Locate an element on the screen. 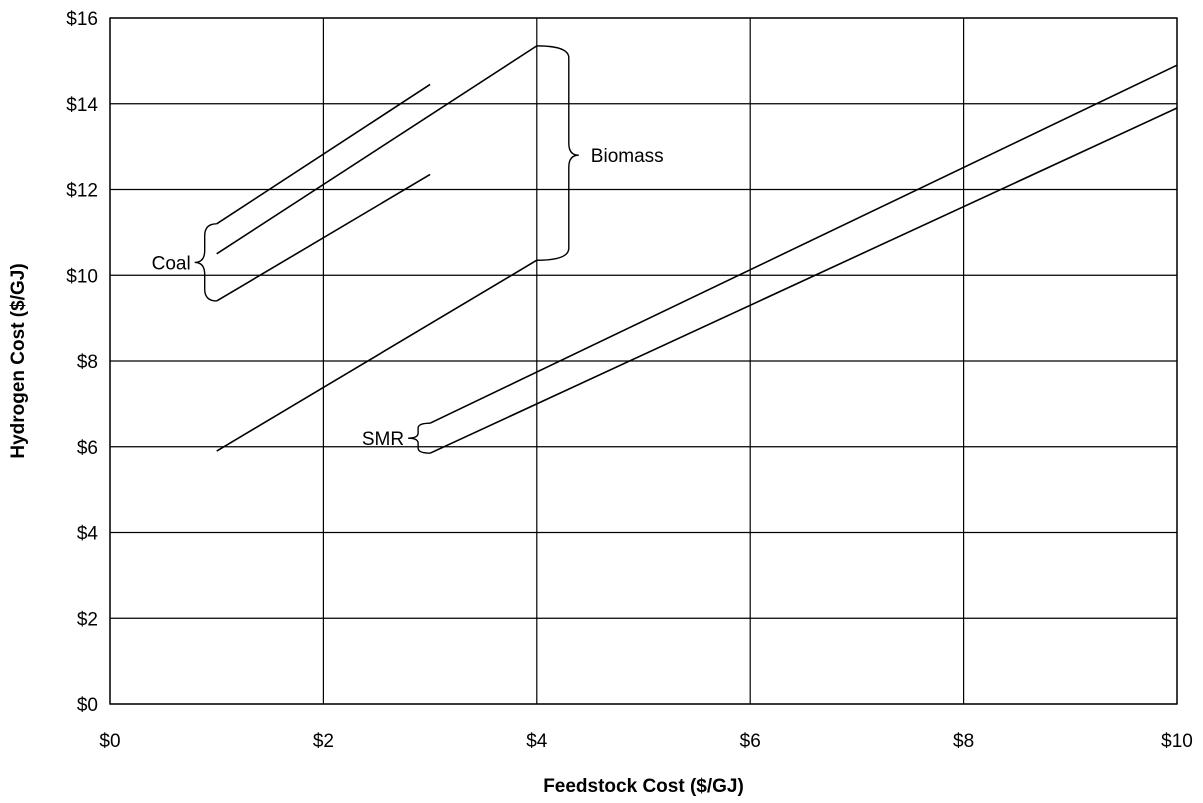 The height and width of the screenshot is (803, 1203). y-tick-label: $14 is located at coordinates (82, 105).